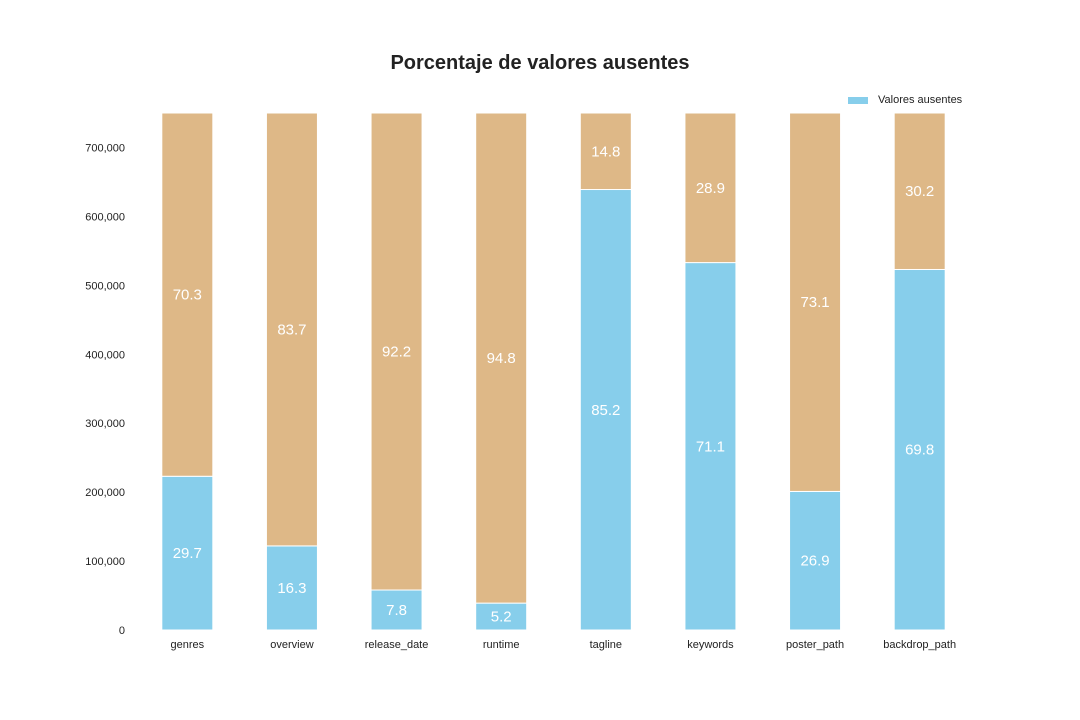 The height and width of the screenshot is (720, 1080). I want to click on legend: Valores ausentes, so click(905, 100).